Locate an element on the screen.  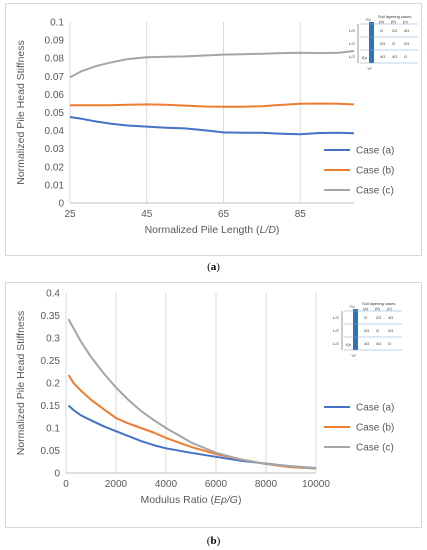
x-tick-label: 8000 is located at coordinates (266, 484).